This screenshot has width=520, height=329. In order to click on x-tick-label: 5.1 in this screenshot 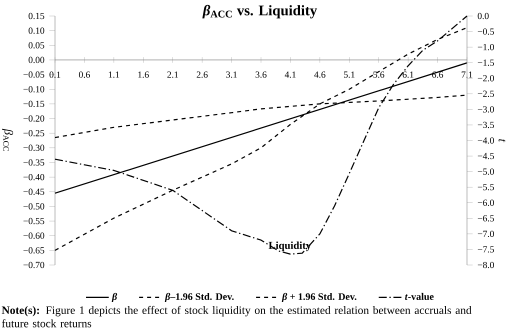, I will do `click(349, 75)`.